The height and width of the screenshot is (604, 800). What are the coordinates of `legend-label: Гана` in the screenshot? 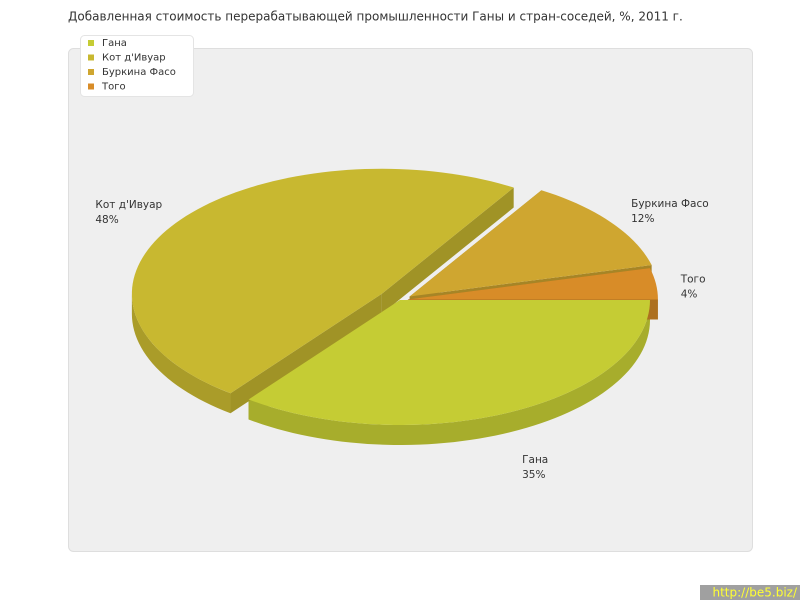 It's located at (114, 43).